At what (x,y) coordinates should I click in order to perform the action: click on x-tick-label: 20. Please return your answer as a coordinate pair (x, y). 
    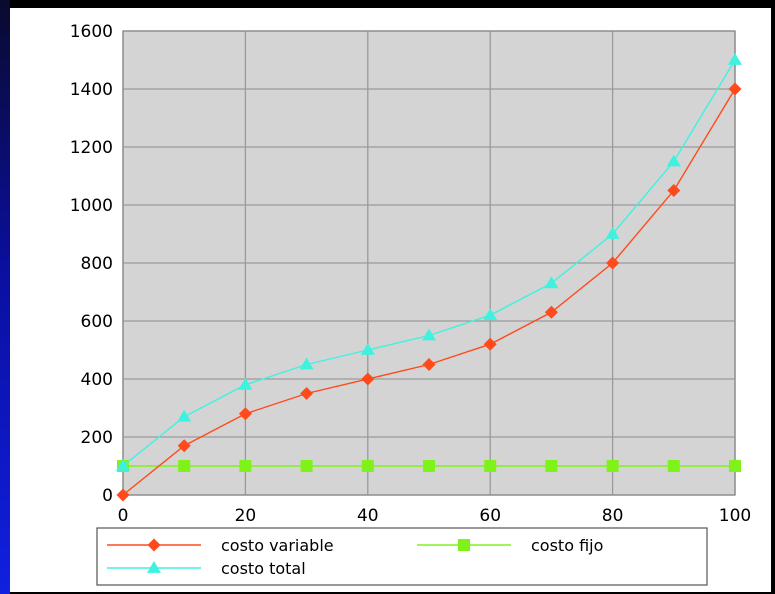
    Looking at the image, I should click on (246, 516).